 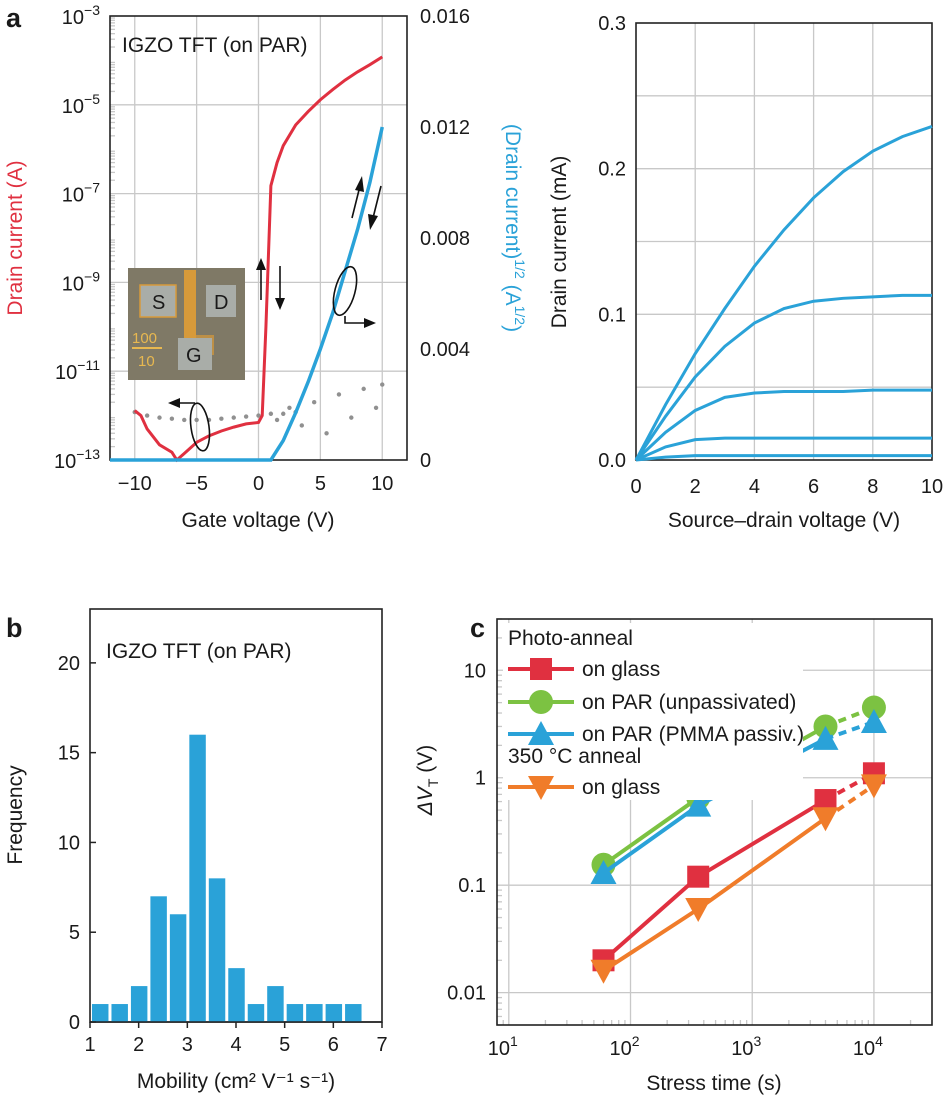 I want to click on left-y-tick-label: 10⁻¹³, so click(x=77, y=459).